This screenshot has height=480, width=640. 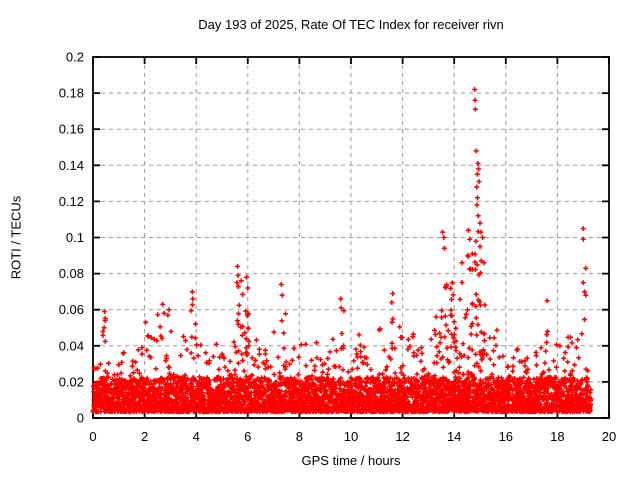 What do you see at coordinates (75, 57) in the screenshot?
I see `y-tick-label: 0.2` at bounding box center [75, 57].